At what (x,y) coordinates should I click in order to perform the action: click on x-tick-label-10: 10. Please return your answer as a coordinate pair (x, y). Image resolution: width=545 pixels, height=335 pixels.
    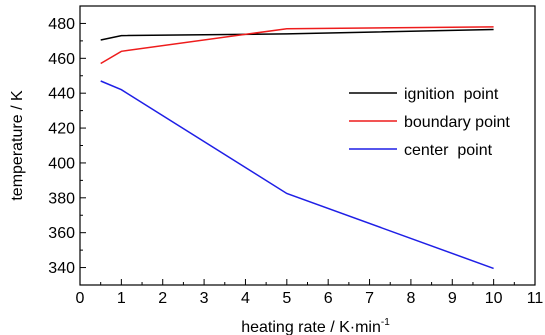
    Looking at the image, I should click on (494, 298).